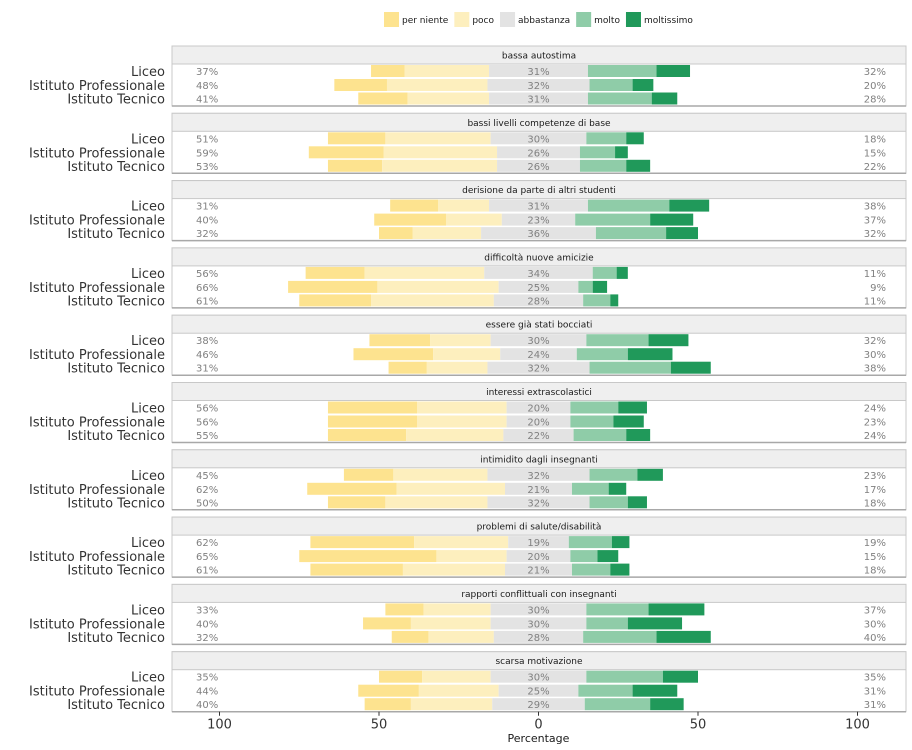 This screenshot has height=750, width=912. I want to click on pct-right-1-2: 22%, so click(875, 167).